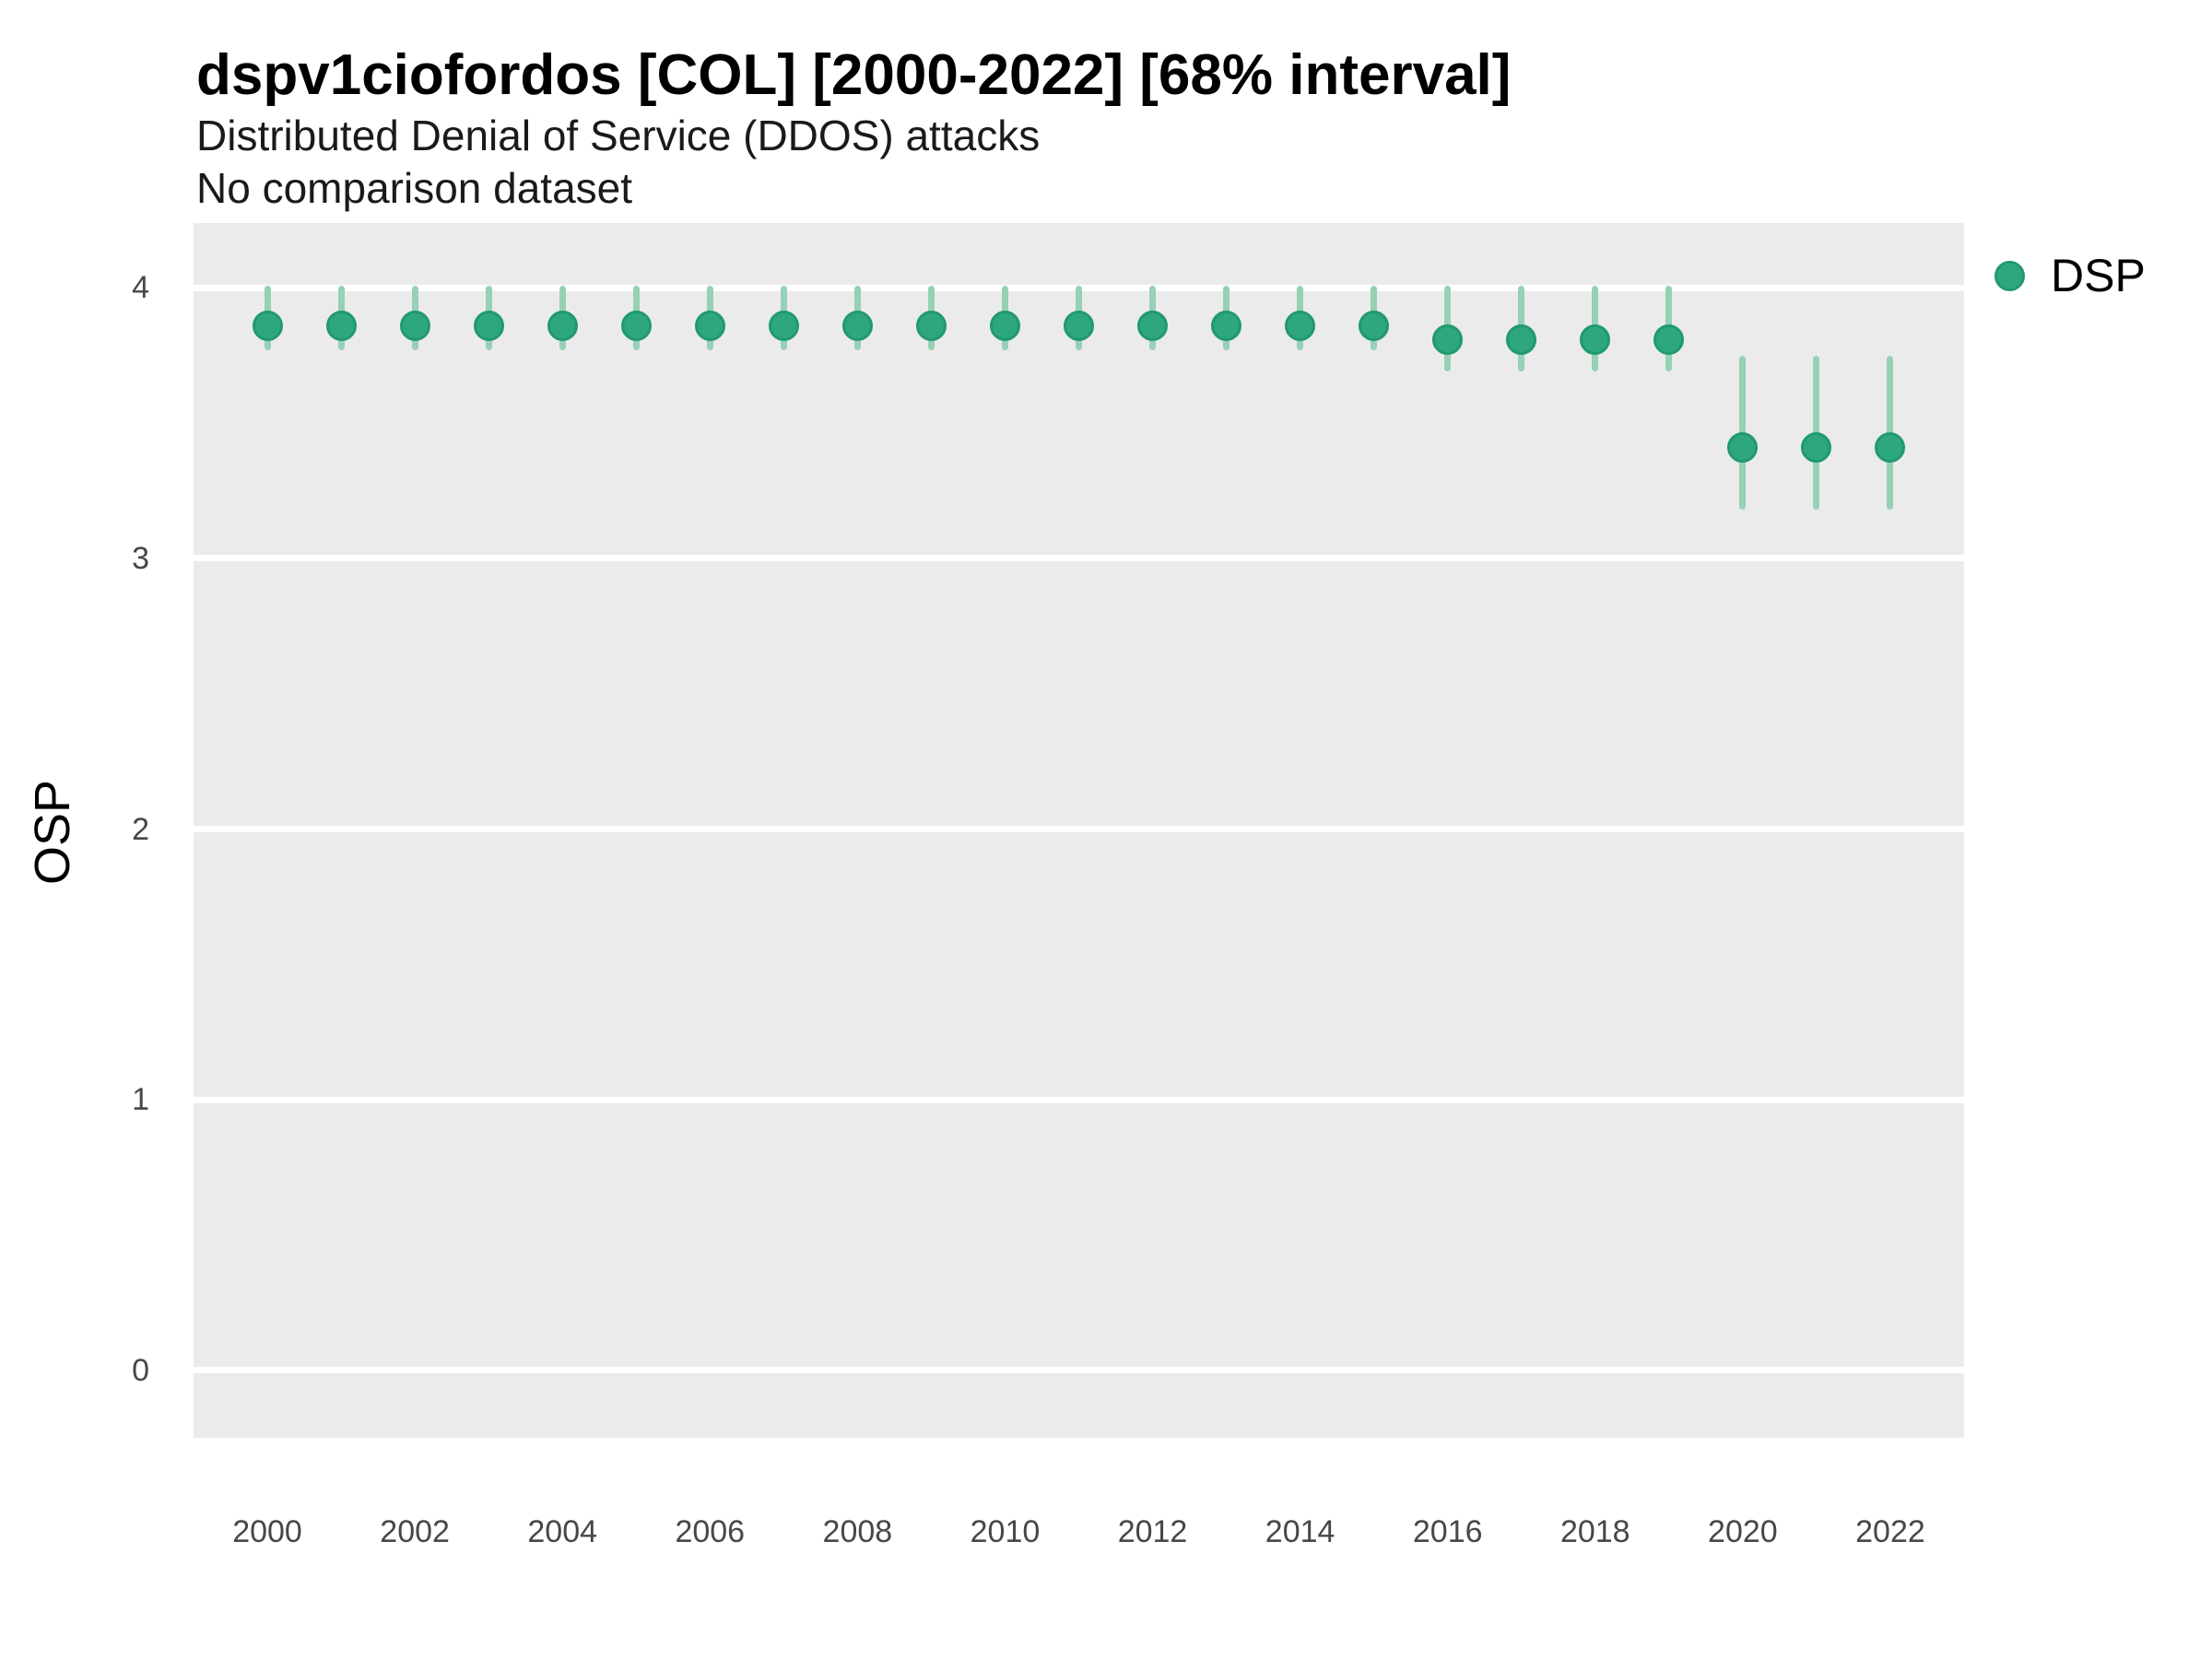  Describe the element at coordinates (414, 188) in the screenshot. I see `comparison-note: No comparison dataset` at that location.